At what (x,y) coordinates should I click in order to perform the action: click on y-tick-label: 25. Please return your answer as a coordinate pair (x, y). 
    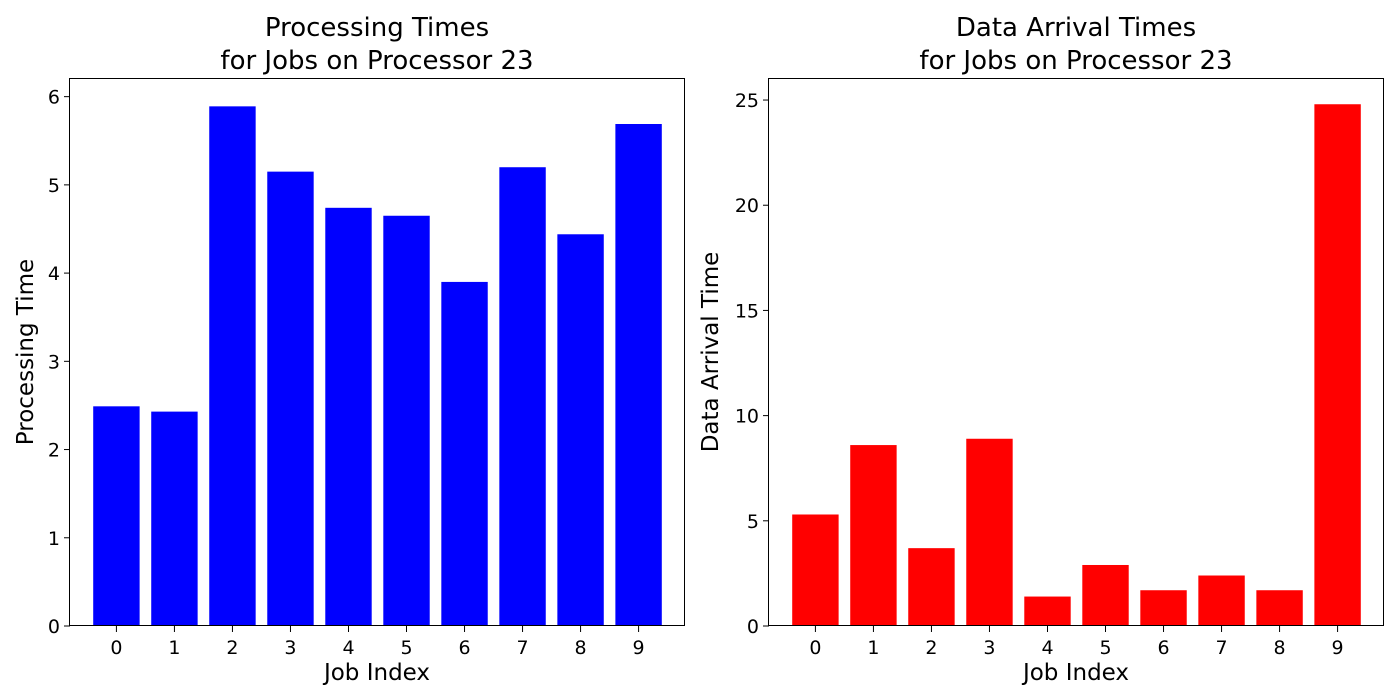
    Looking at the image, I should click on (747, 101).